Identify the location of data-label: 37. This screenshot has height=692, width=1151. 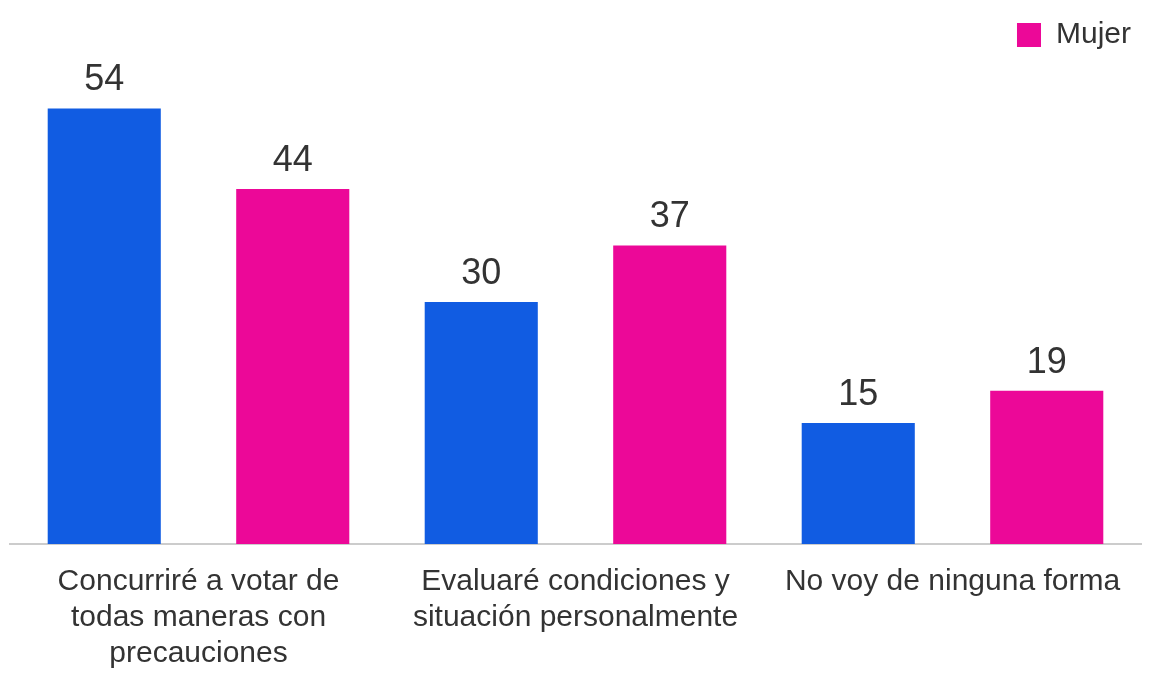
(669, 215).